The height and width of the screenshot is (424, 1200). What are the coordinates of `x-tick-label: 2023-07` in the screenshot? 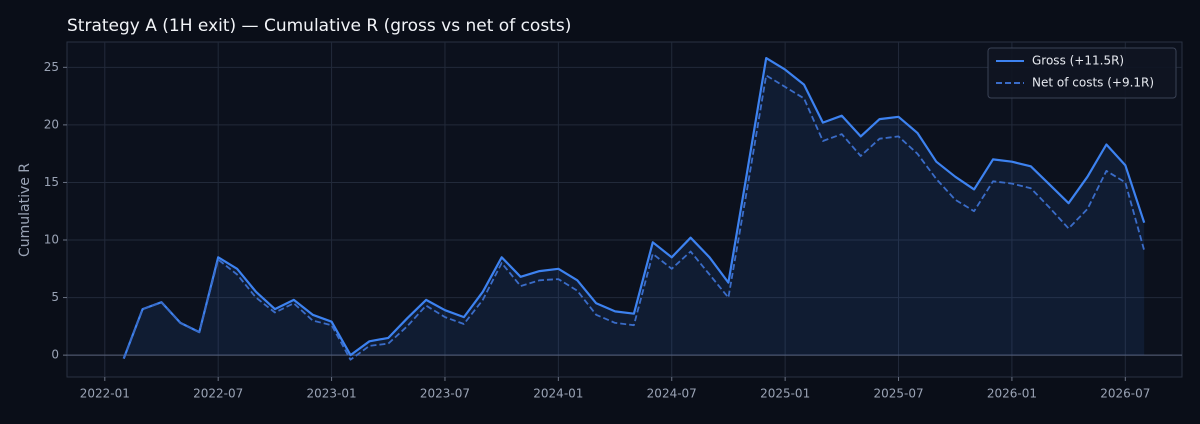 It's located at (445, 394).